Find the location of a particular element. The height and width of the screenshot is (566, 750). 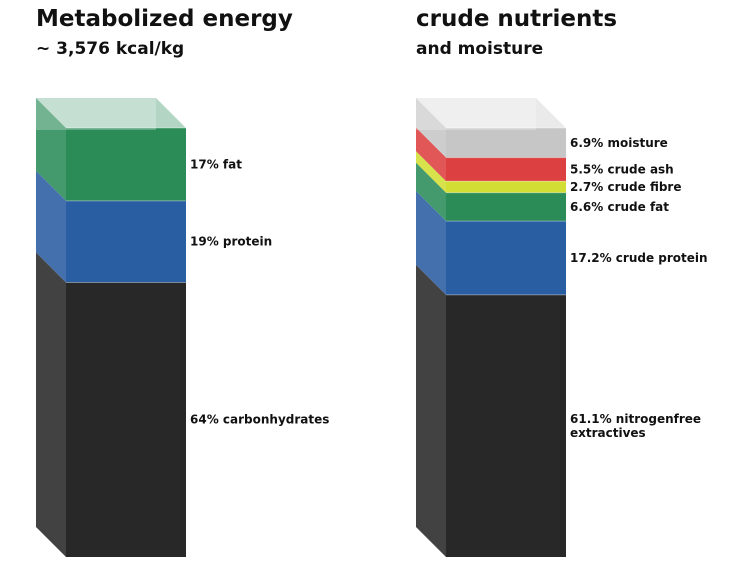

chart-1-top-cap is located at coordinates (111, 113).